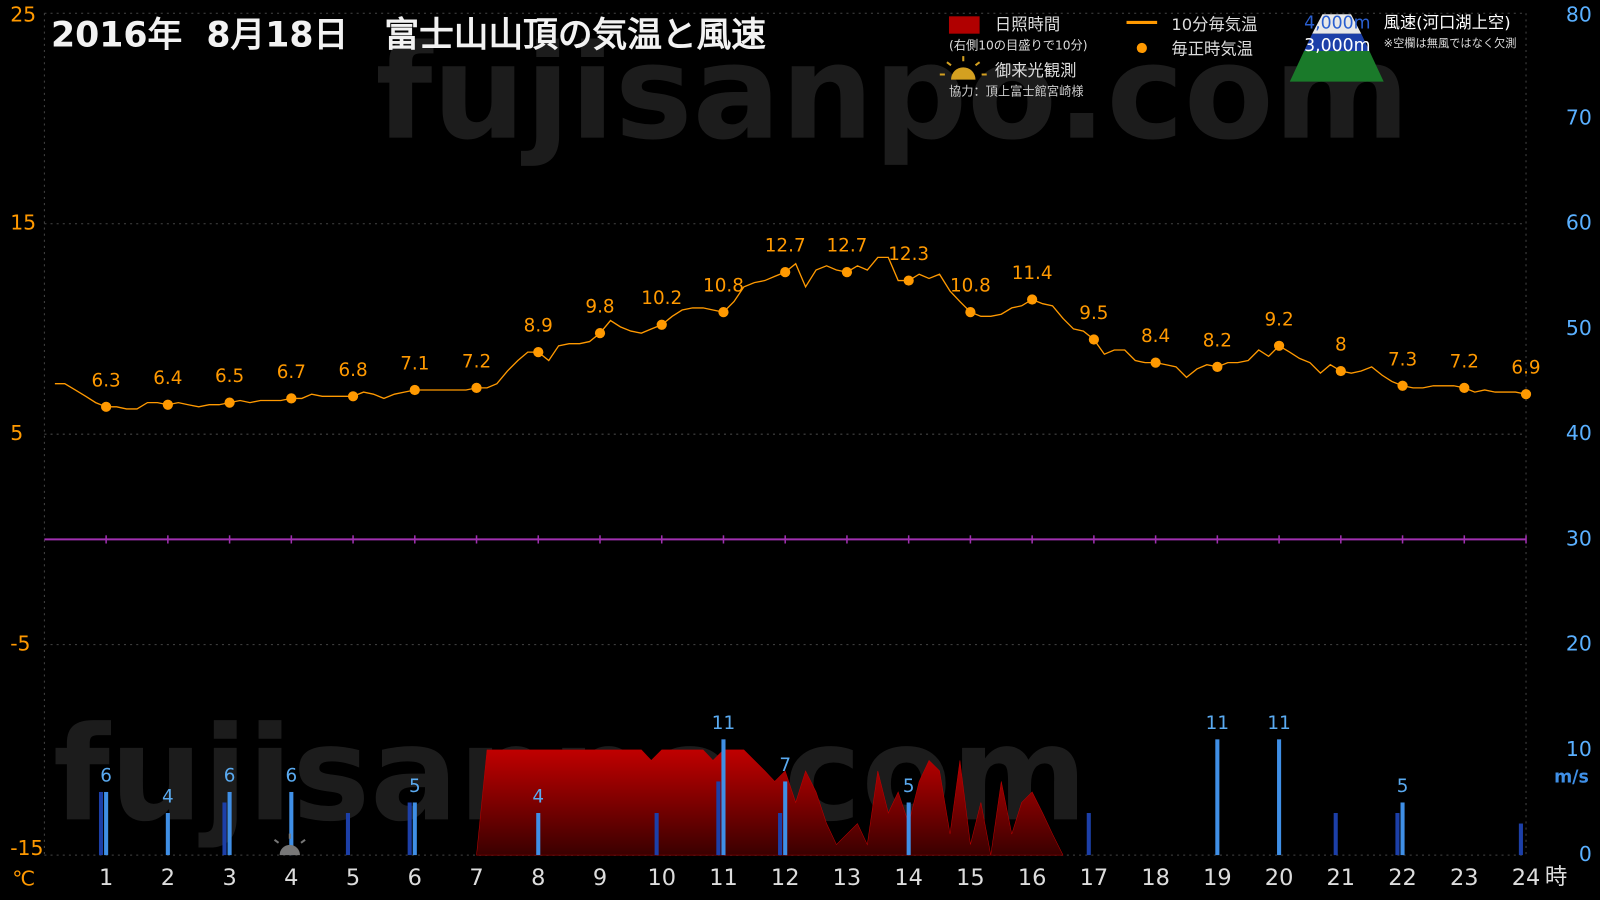 The width and height of the screenshot is (1600, 900). I want to click on x-tick-label: 5, so click(353, 878).